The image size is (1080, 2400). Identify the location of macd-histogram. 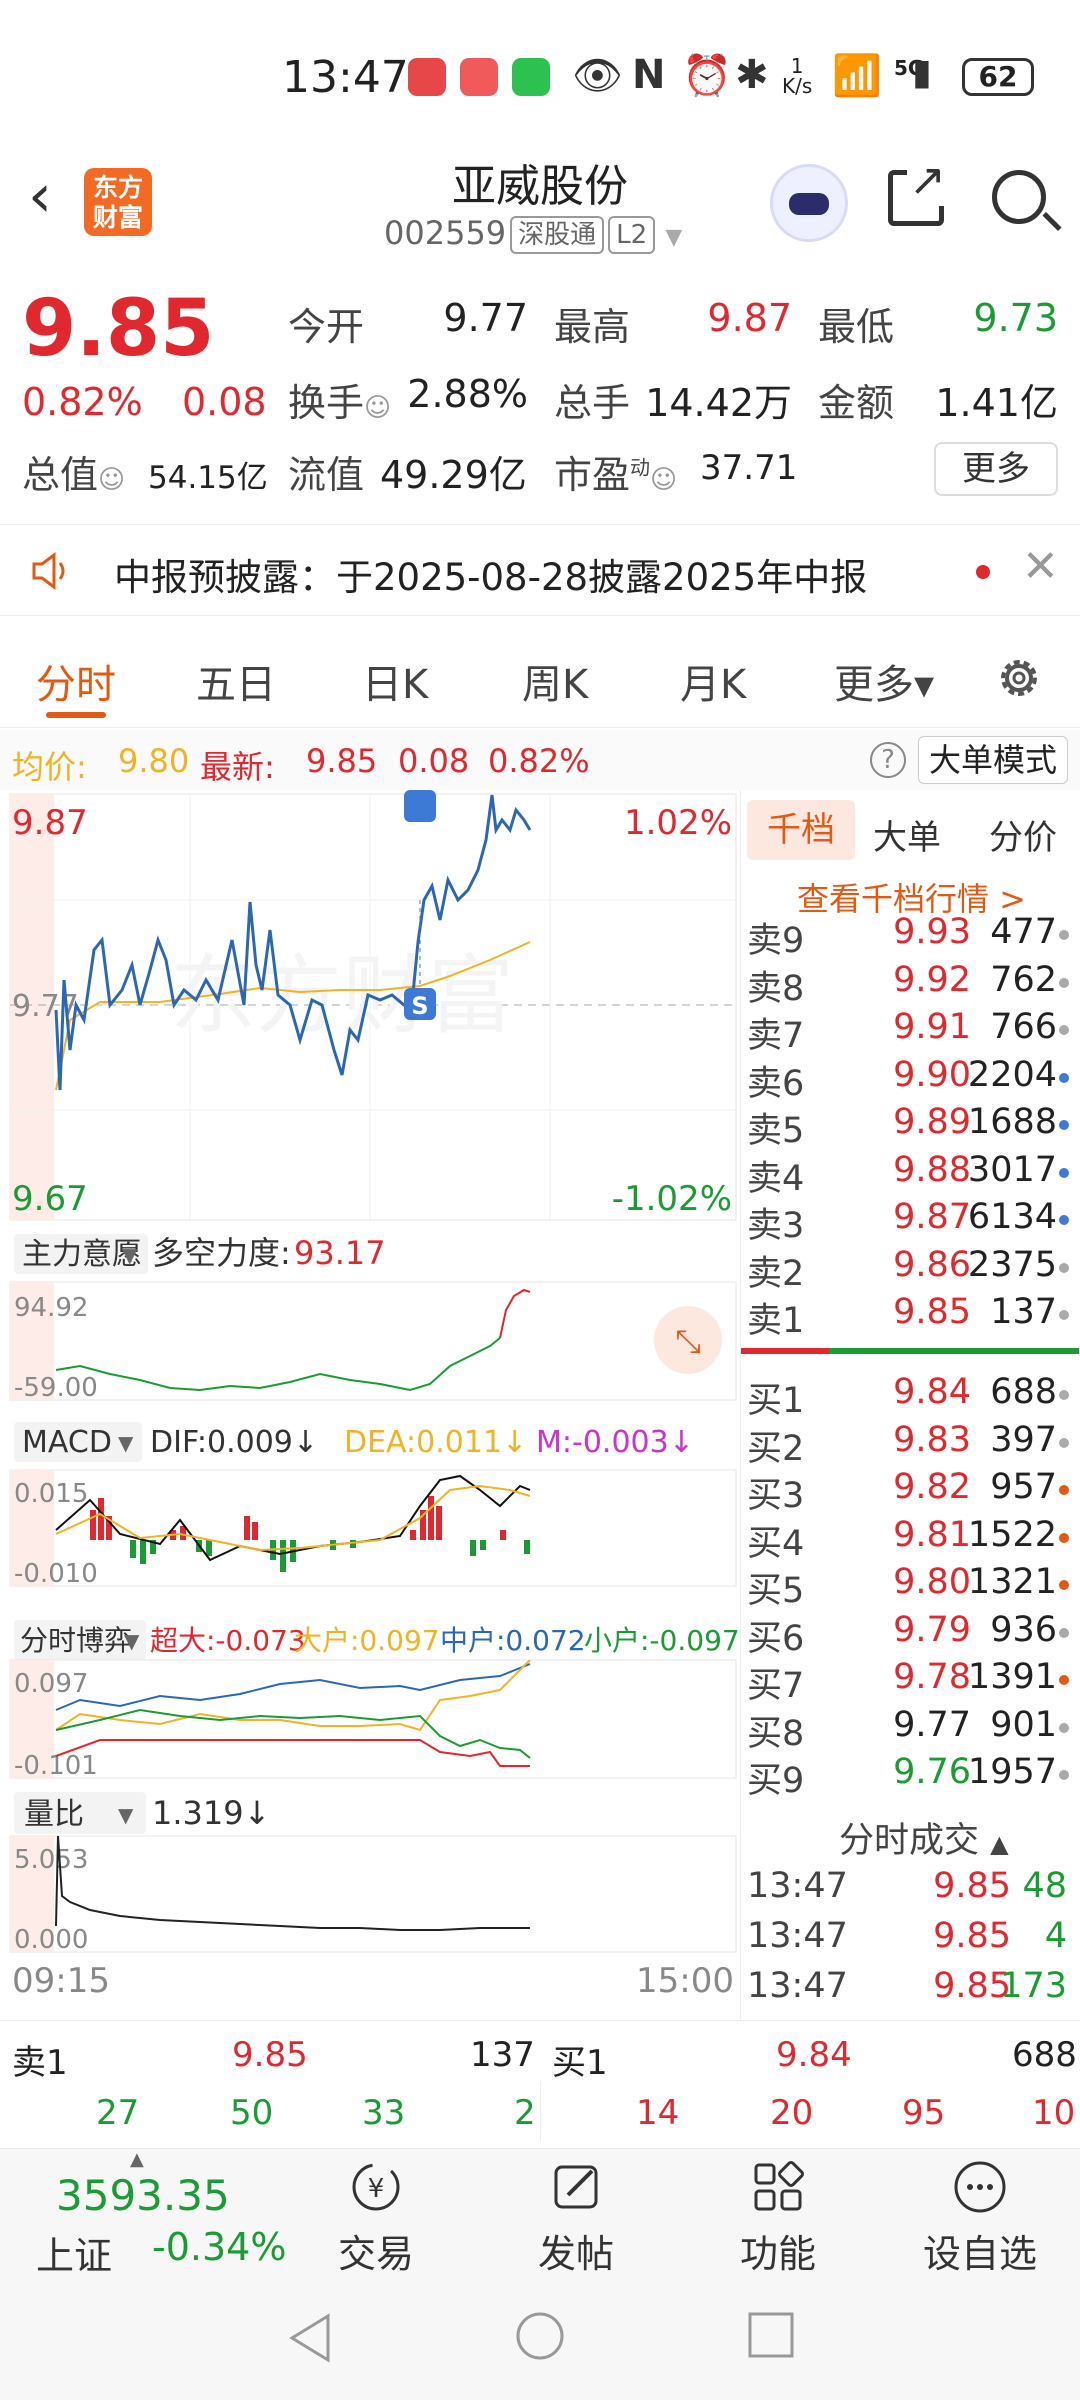
(310, 1534).